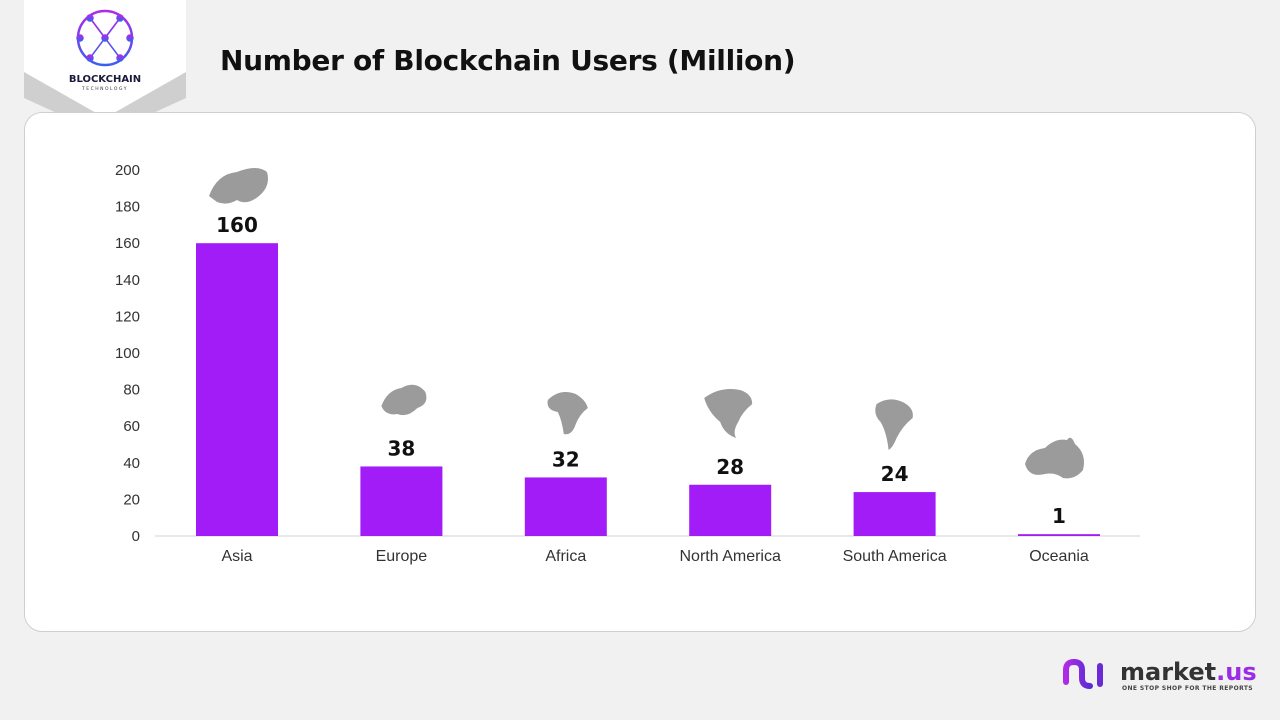  Describe the element at coordinates (127, 243) in the screenshot. I see `y-tick-label: 160` at that location.